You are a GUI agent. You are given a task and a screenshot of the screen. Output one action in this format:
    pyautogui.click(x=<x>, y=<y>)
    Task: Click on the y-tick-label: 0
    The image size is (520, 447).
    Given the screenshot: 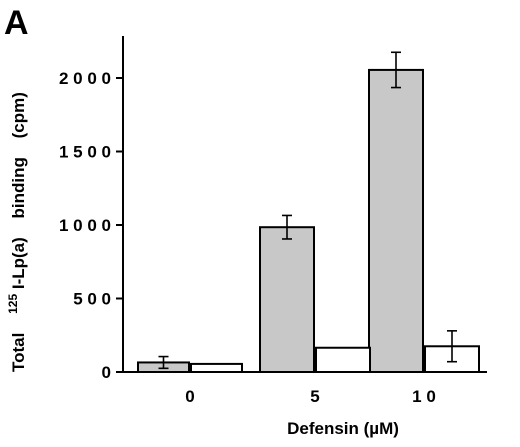 What is the action you would take?
    pyautogui.click(x=106, y=372)
    